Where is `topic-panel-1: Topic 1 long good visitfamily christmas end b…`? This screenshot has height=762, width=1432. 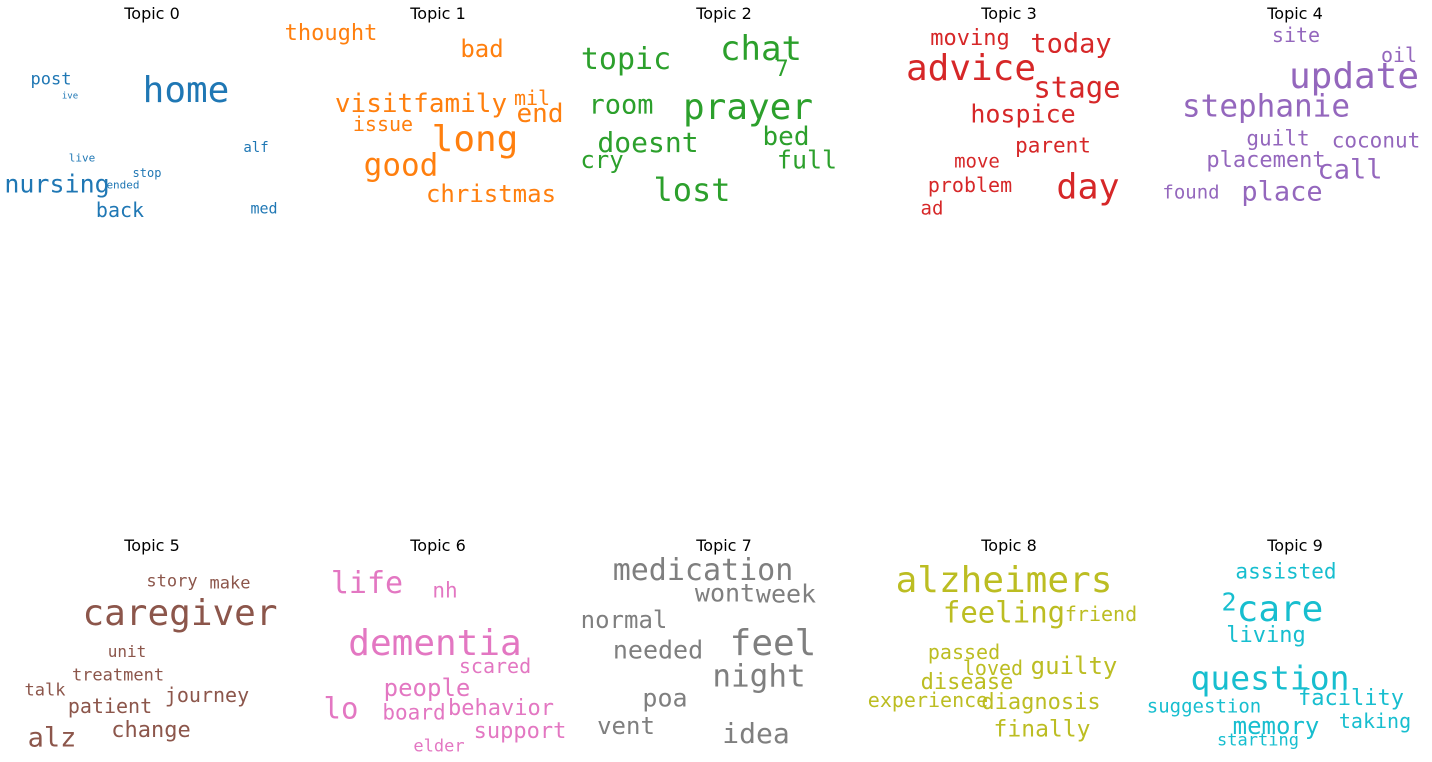 topic-panel-1: Topic 1 long good visitfamily christmas end b… is located at coordinates (433, 110).